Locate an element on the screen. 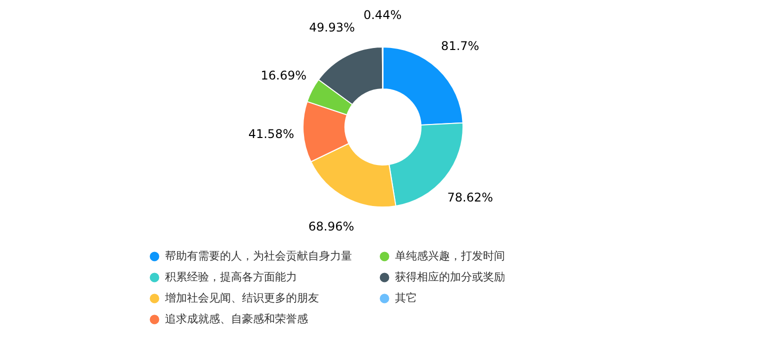 This screenshot has width=766, height=340. data-label: 41.58% is located at coordinates (271, 134).